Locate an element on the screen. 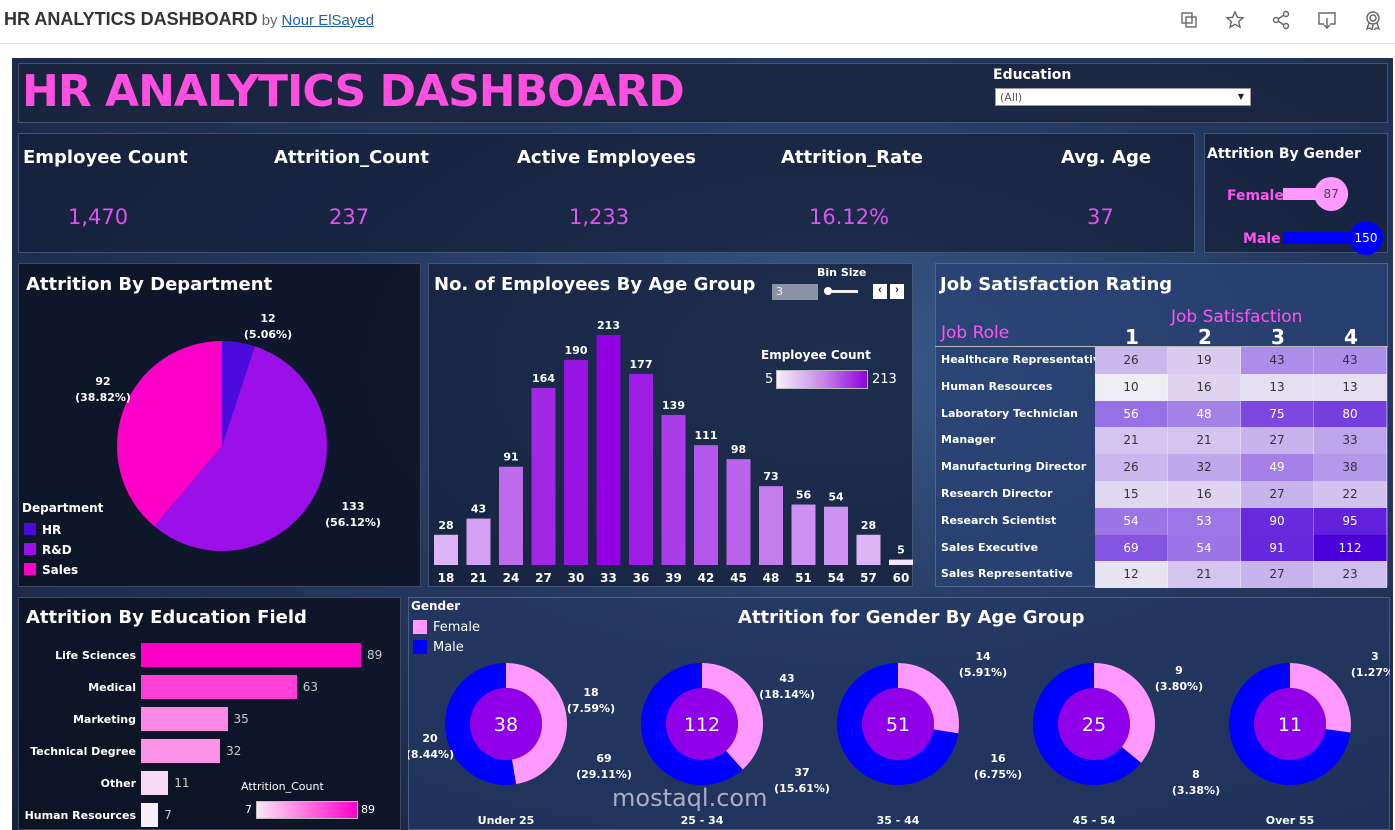 This screenshot has width=1395, height=830. pie-slice-rd is located at coordinates (240, 448).